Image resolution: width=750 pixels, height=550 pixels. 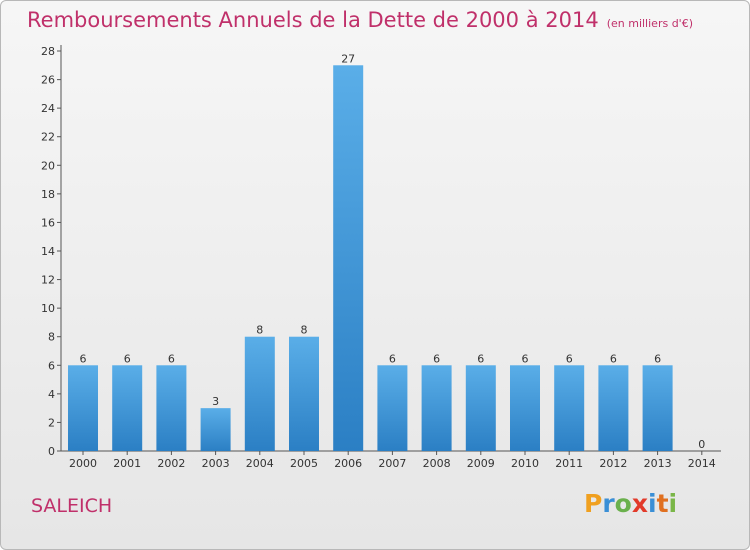 What do you see at coordinates (569, 408) in the screenshot?
I see `bar-2011` at bounding box center [569, 408].